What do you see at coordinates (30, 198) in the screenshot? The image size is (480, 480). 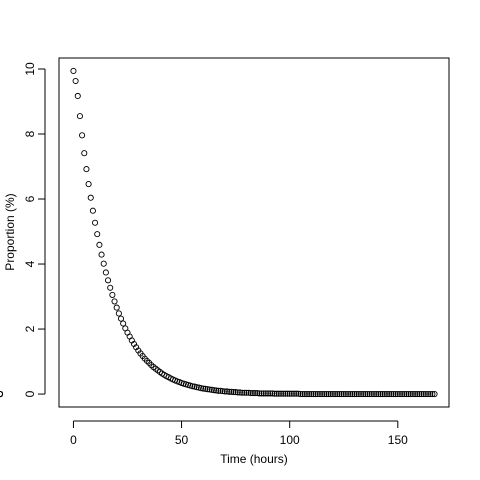 I see `y-tick-label: 6` at bounding box center [30, 198].